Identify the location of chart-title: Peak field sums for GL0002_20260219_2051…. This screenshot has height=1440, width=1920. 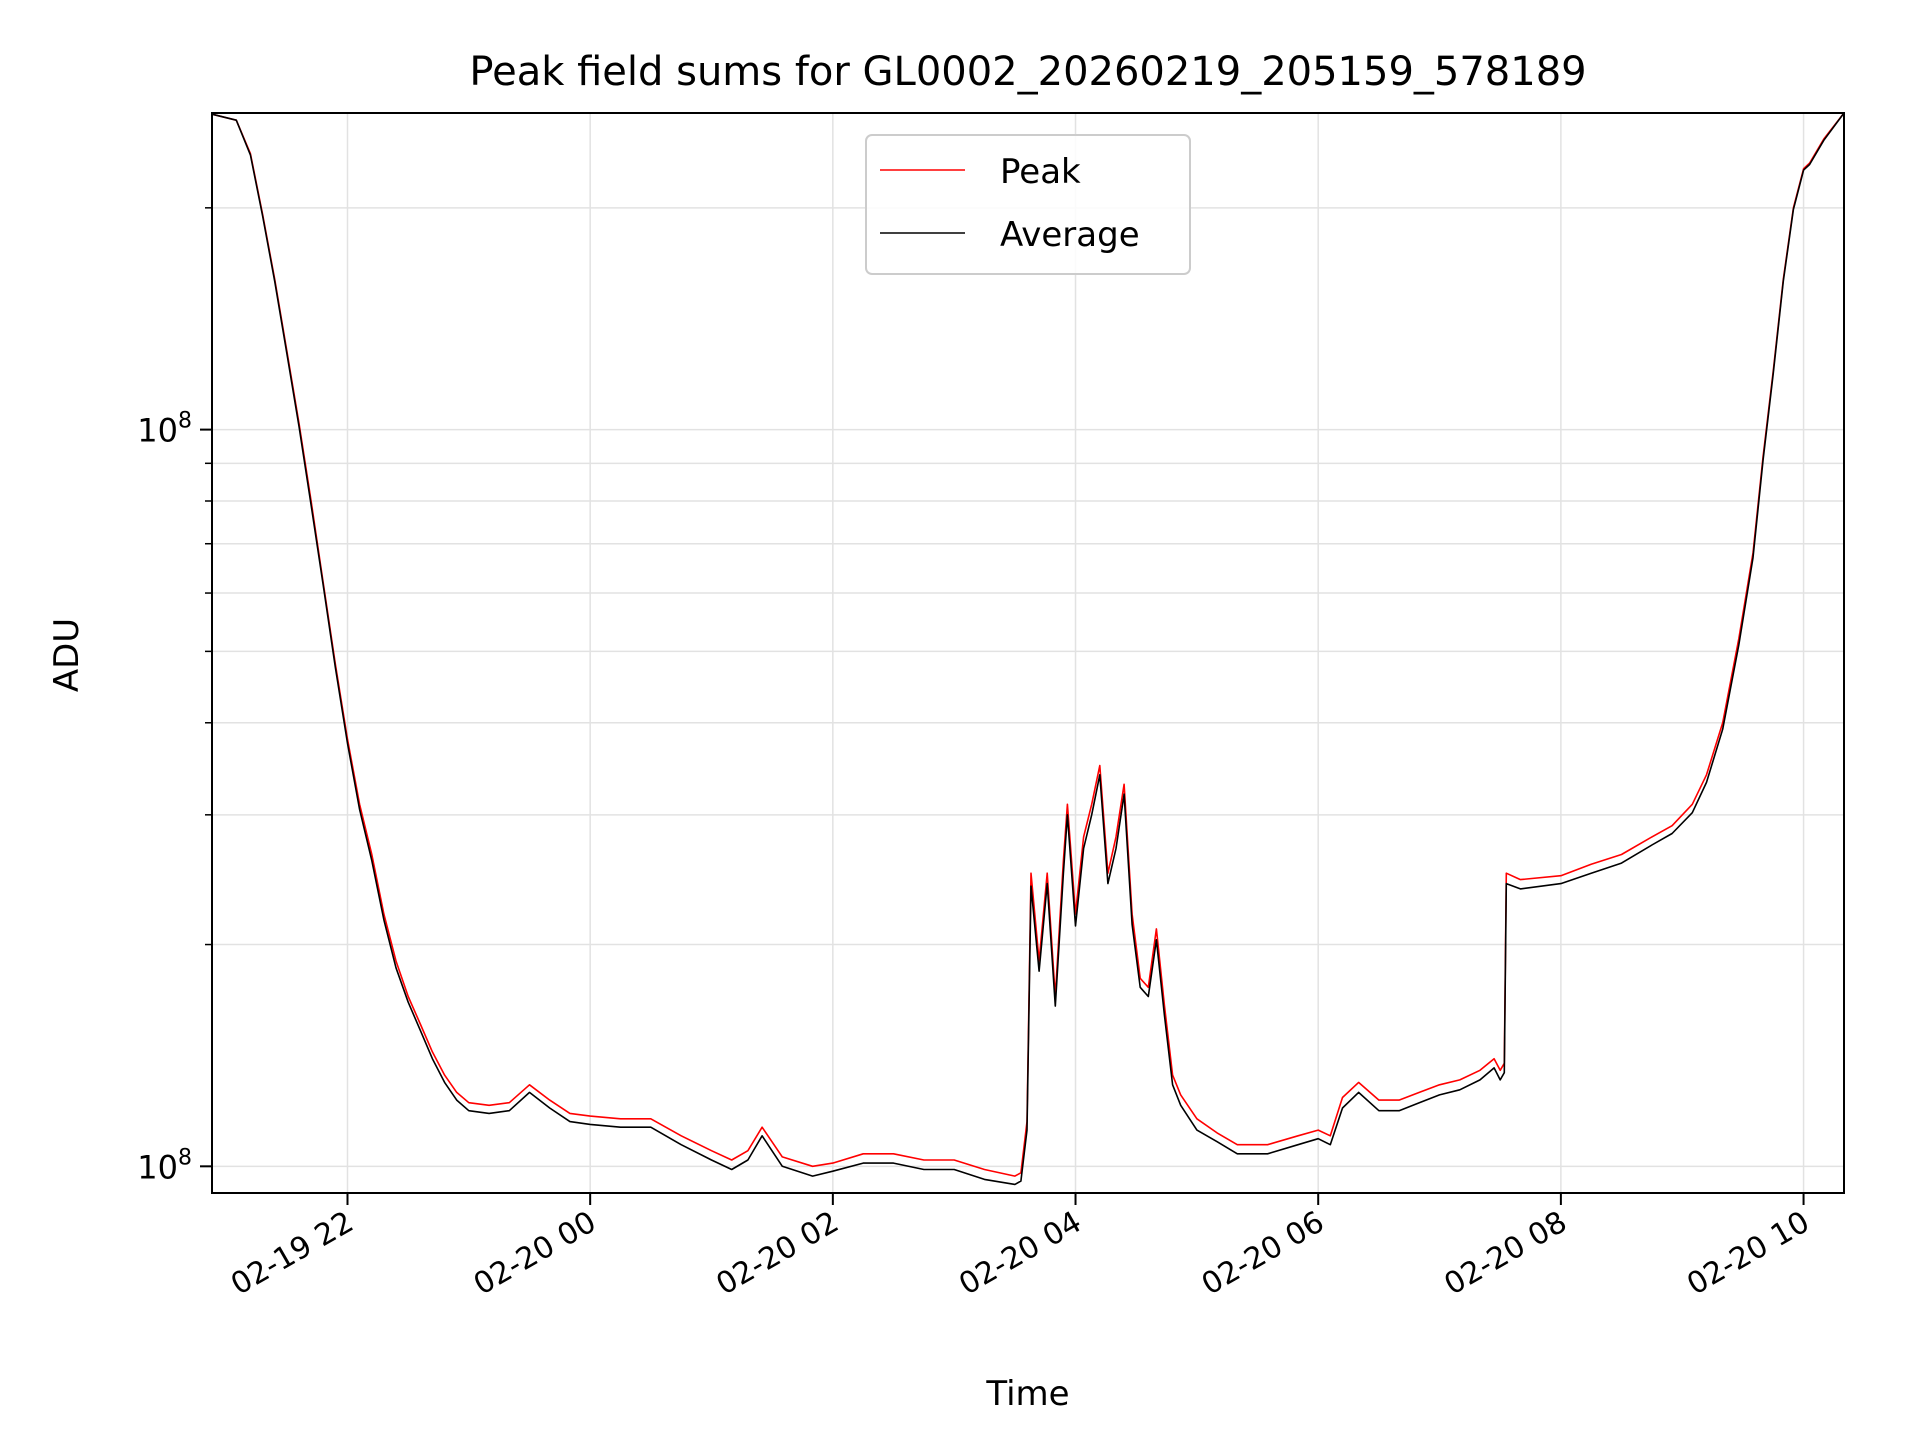
(1027, 72).